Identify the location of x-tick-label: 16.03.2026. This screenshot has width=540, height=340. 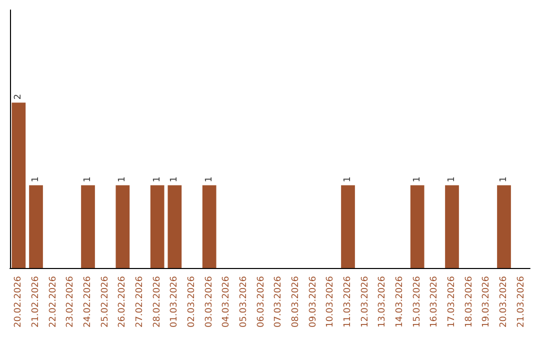
(435, 302).